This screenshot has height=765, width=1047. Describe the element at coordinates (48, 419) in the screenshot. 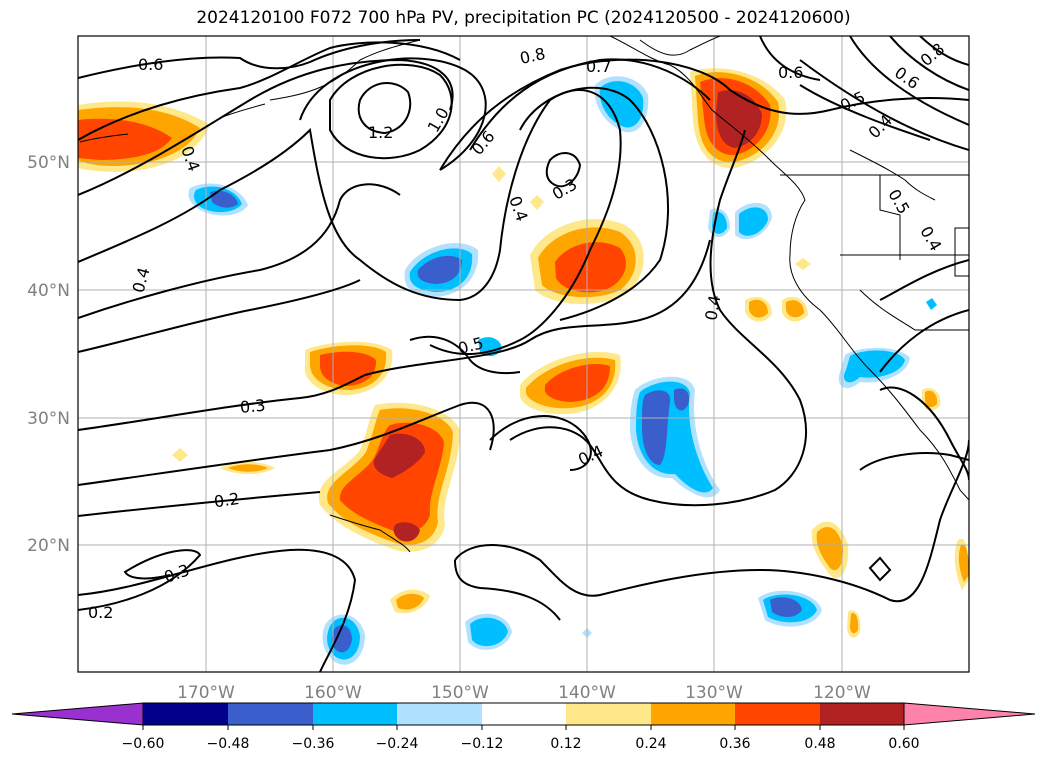

I see `lat-label: 30°N` at that location.